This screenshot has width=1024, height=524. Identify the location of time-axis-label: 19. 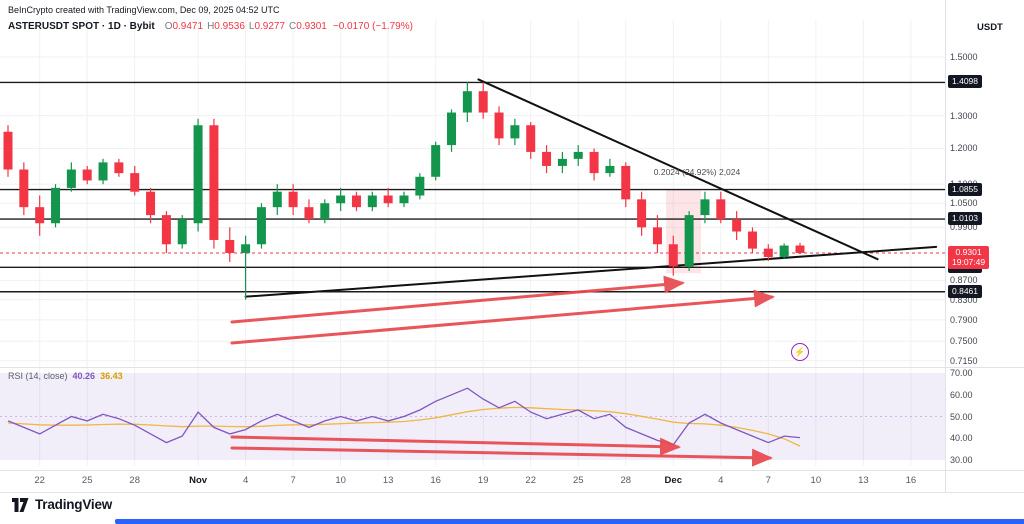
(483, 480).